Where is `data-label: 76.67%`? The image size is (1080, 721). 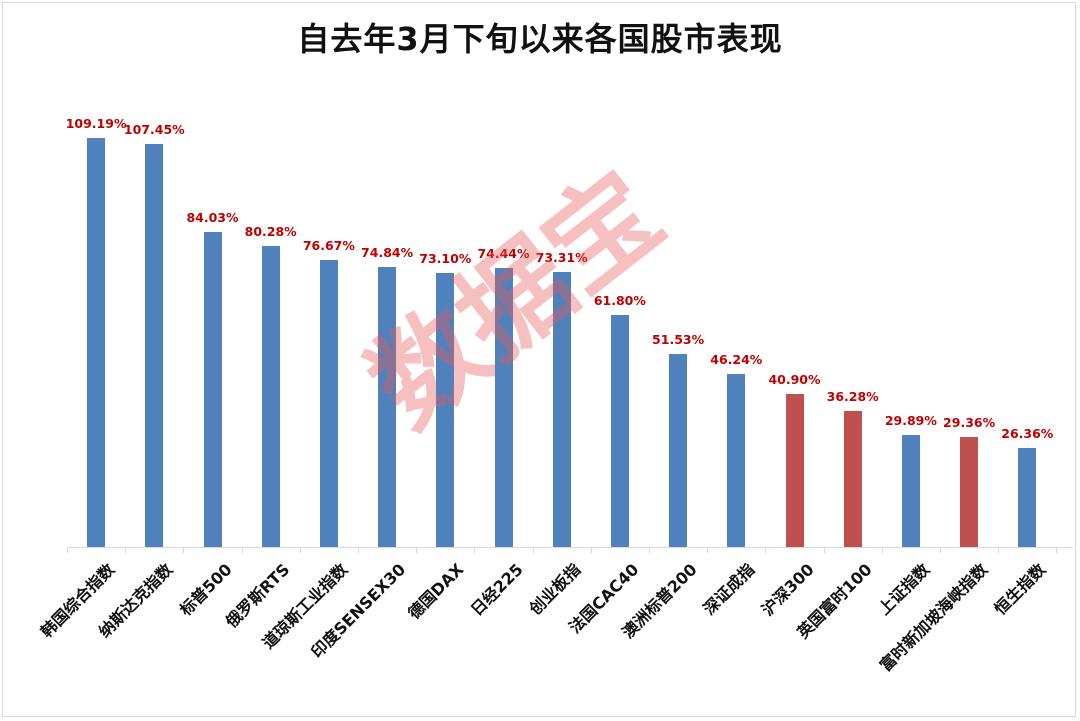
data-label: 76.67% is located at coordinates (328, 245).